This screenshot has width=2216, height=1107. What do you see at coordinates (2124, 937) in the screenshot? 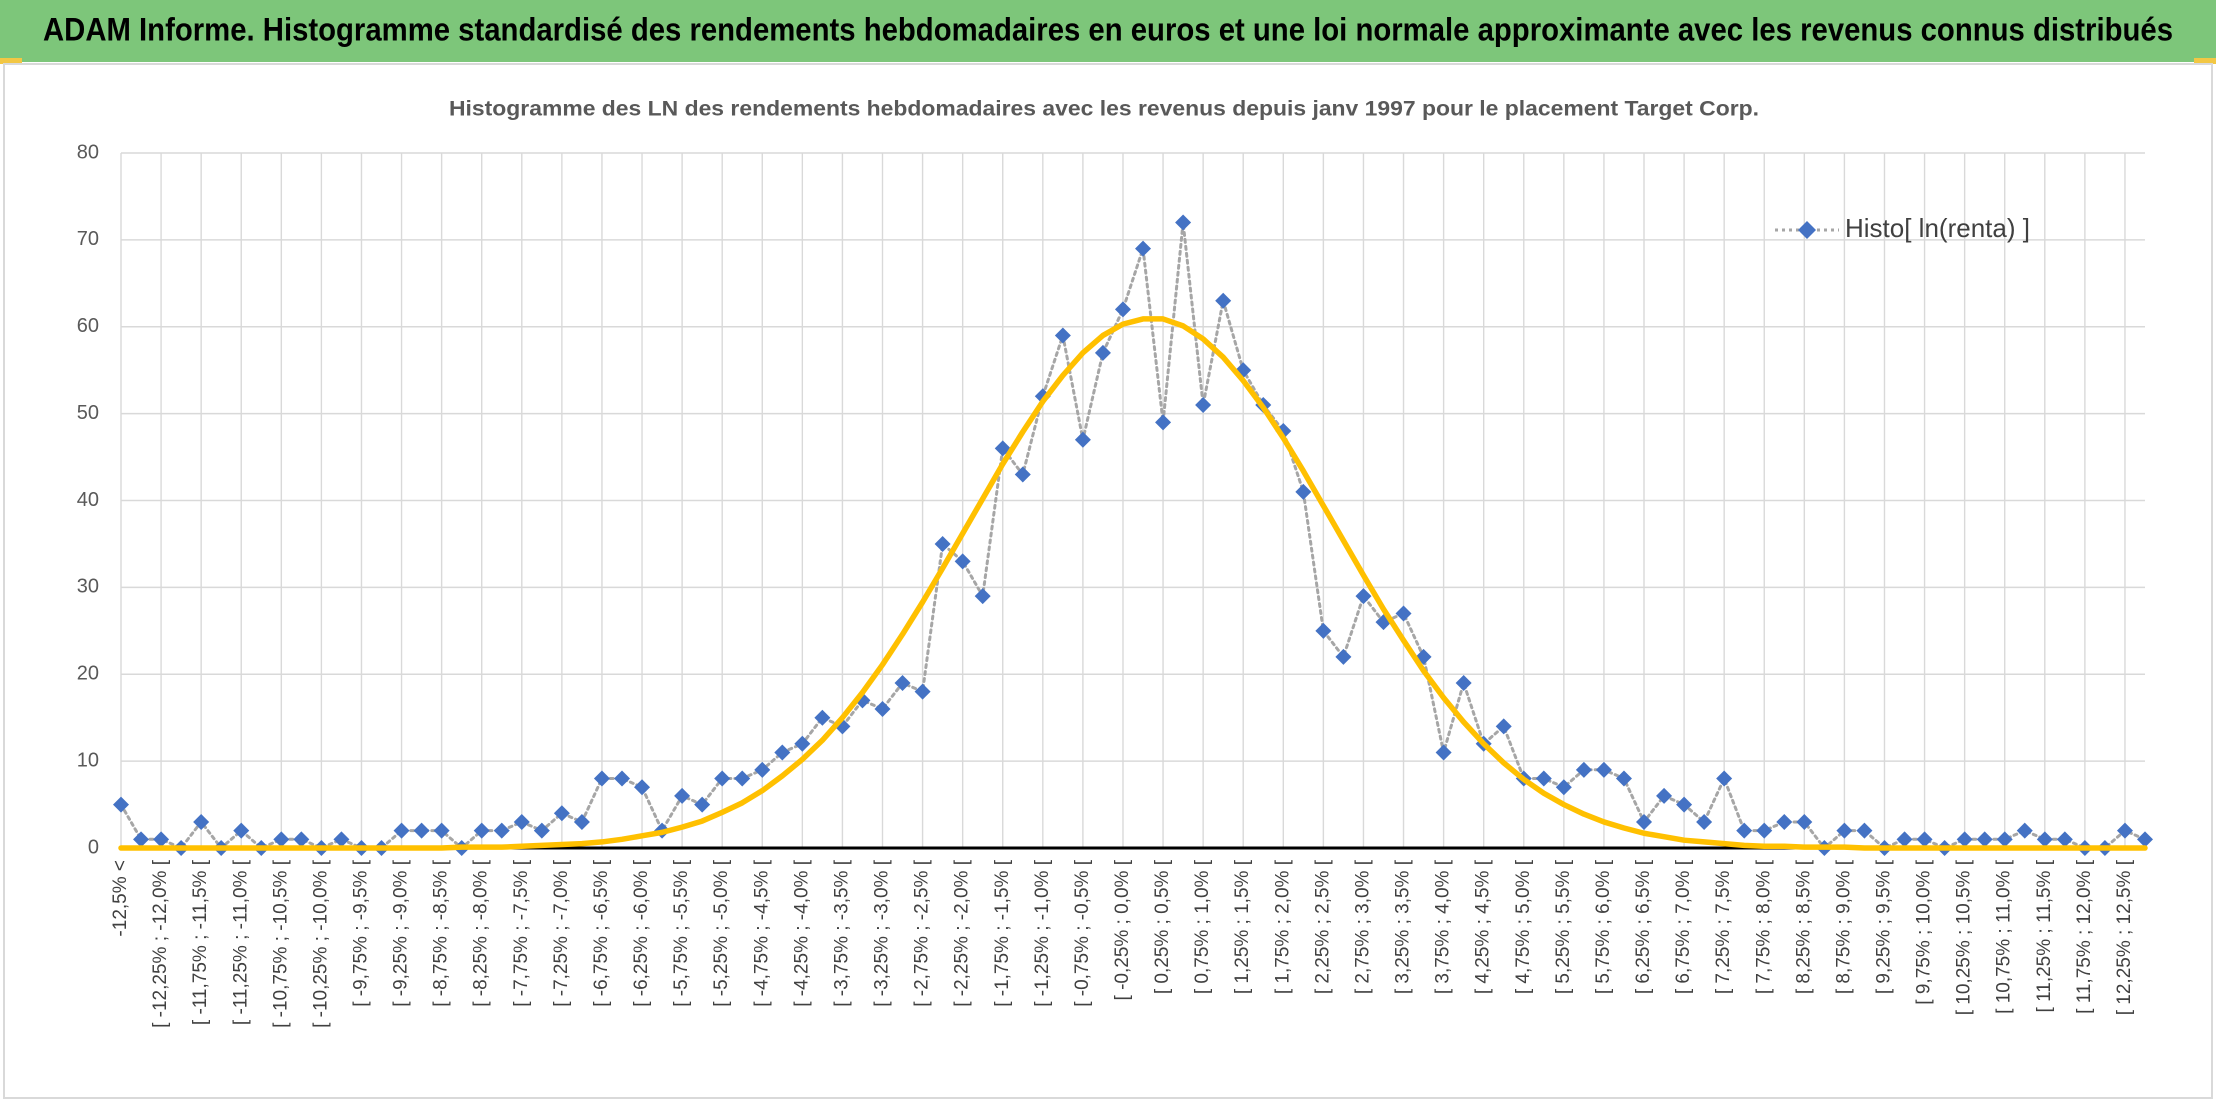
I see `x-tick-label: [ 12,25% ; 12,5% [` at bounding box center [2124, 937].